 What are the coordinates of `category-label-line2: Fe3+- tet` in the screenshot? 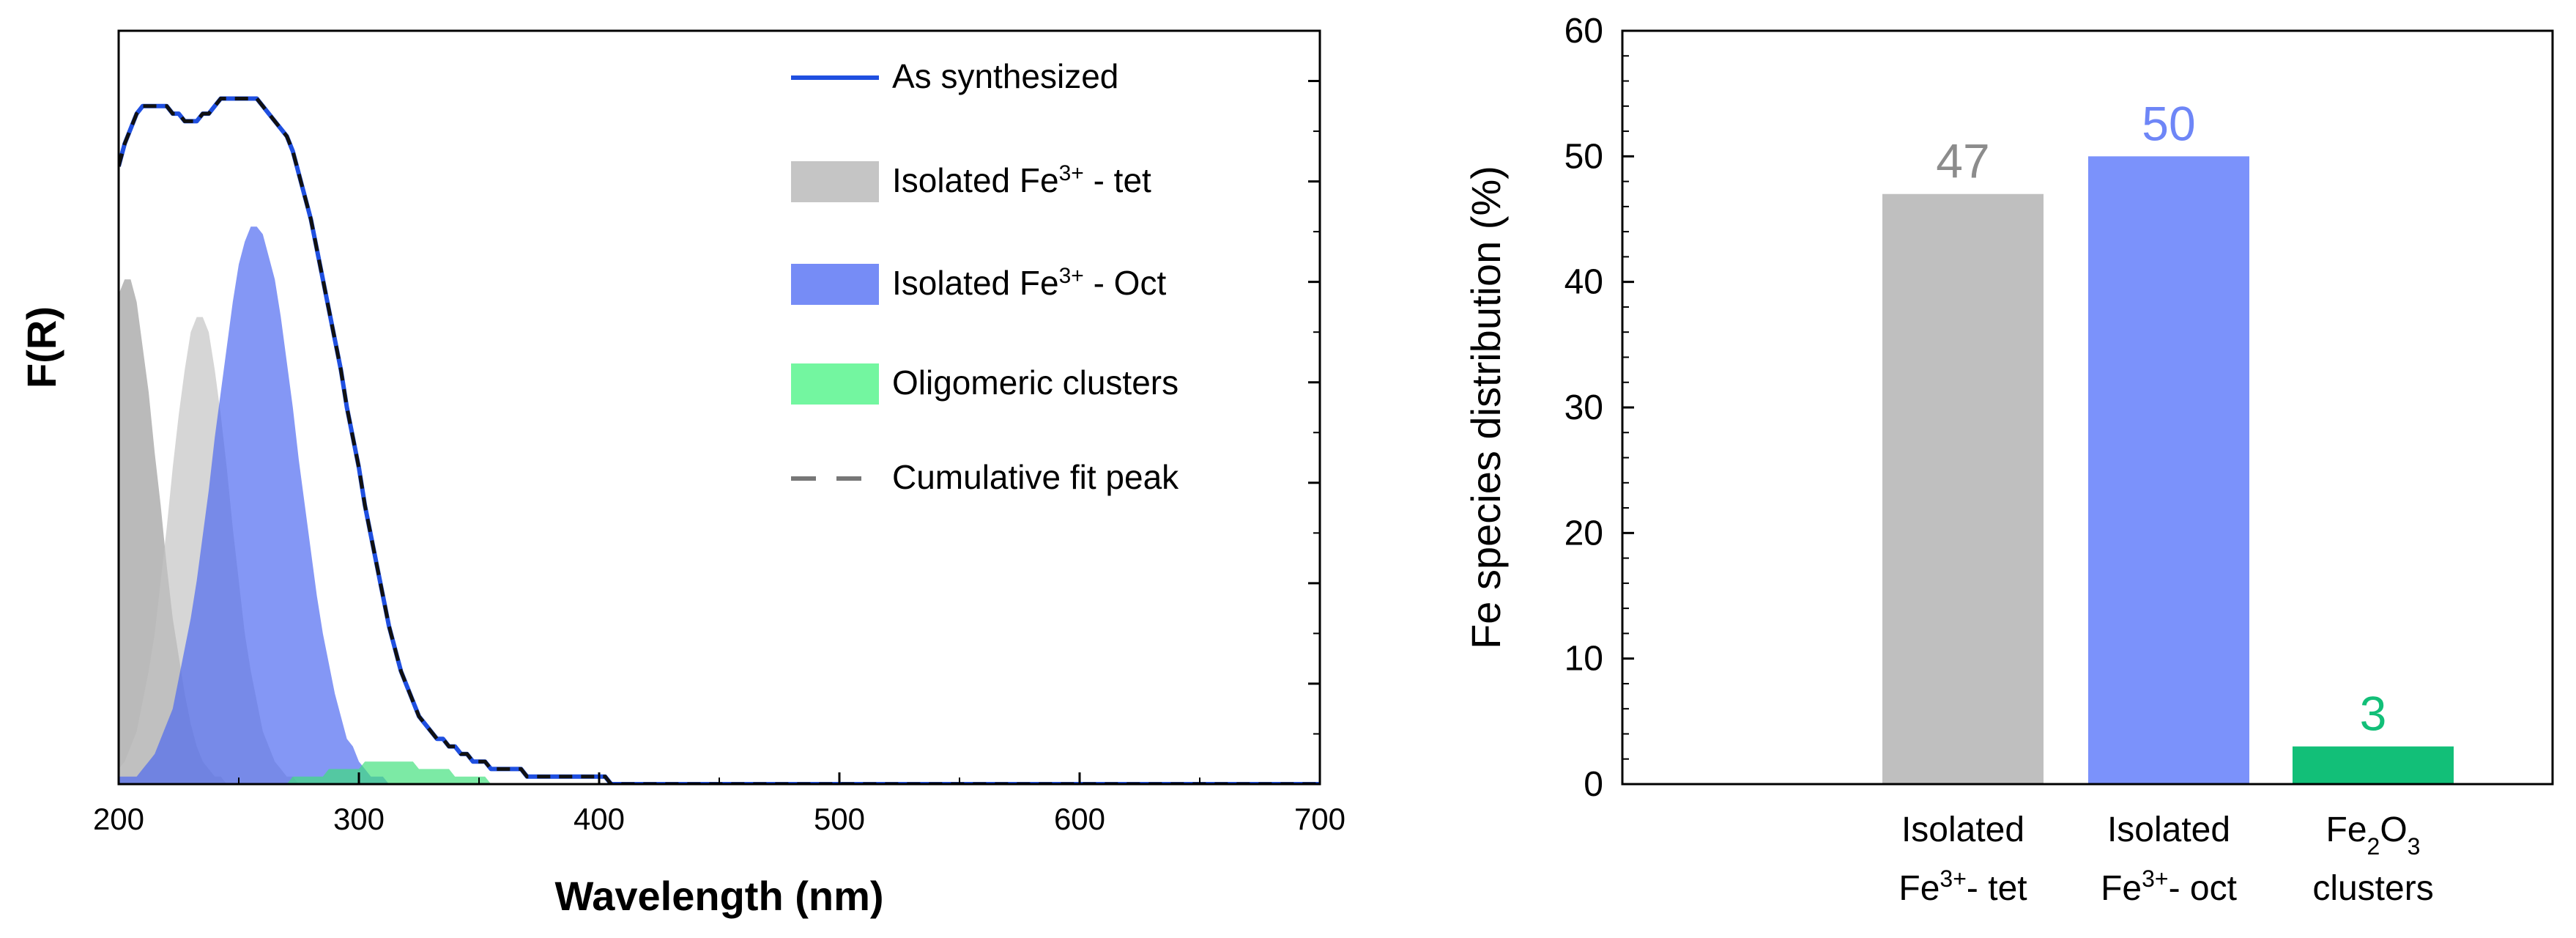 It's located at (1962, 886).